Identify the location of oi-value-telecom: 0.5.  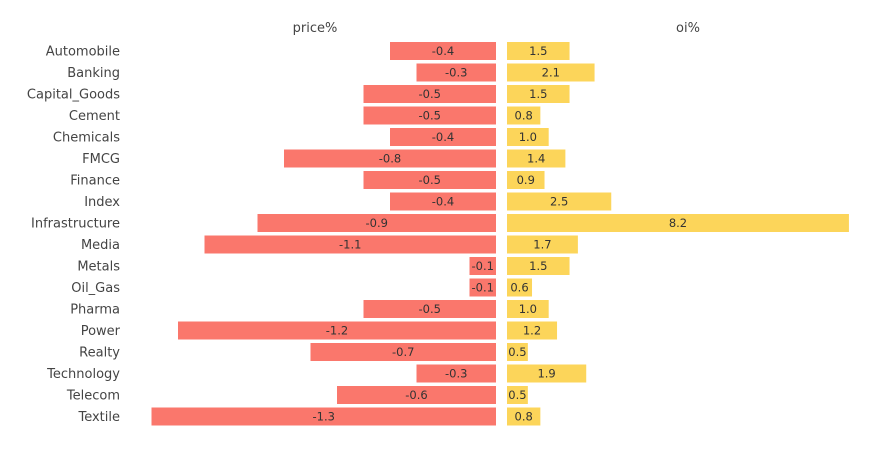
(517, 395).